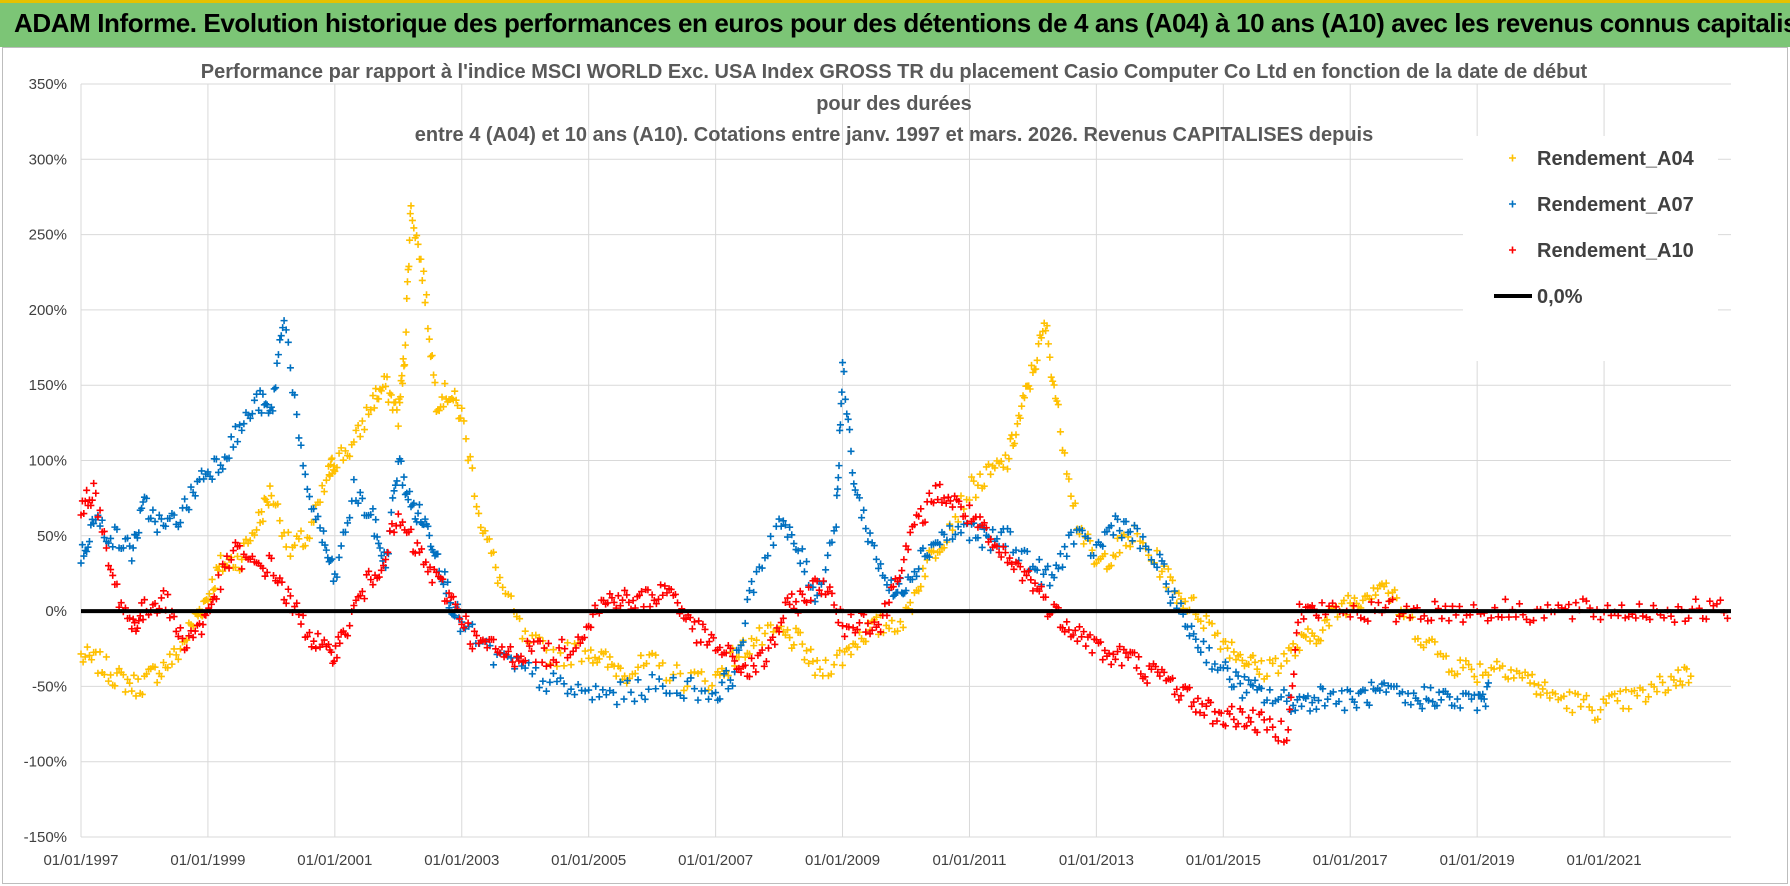 The image size is (1790, 886). Describe the element at coordinates (1615, 251) in the screenshot. I see `legend-label: Rendement_A10` at that location.